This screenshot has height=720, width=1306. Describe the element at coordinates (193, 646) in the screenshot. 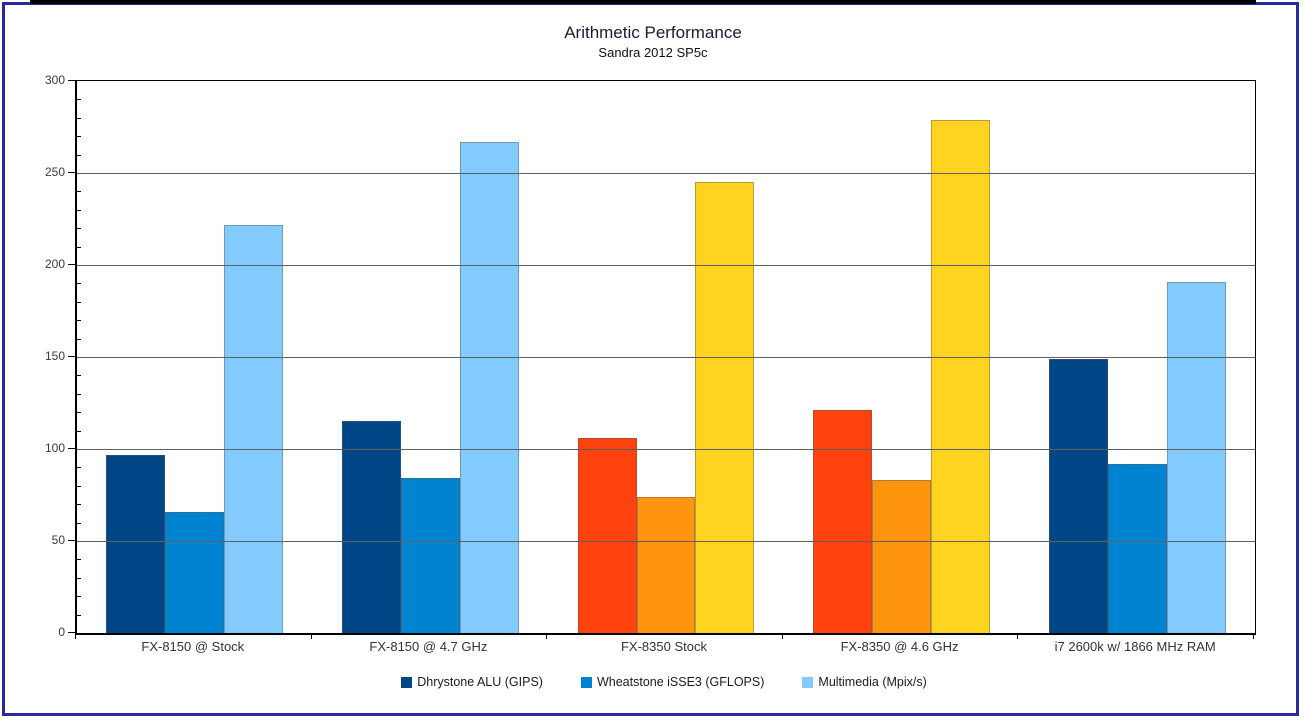

I see `x-axis-category-label: FX-8150 @ Stock` at that location.